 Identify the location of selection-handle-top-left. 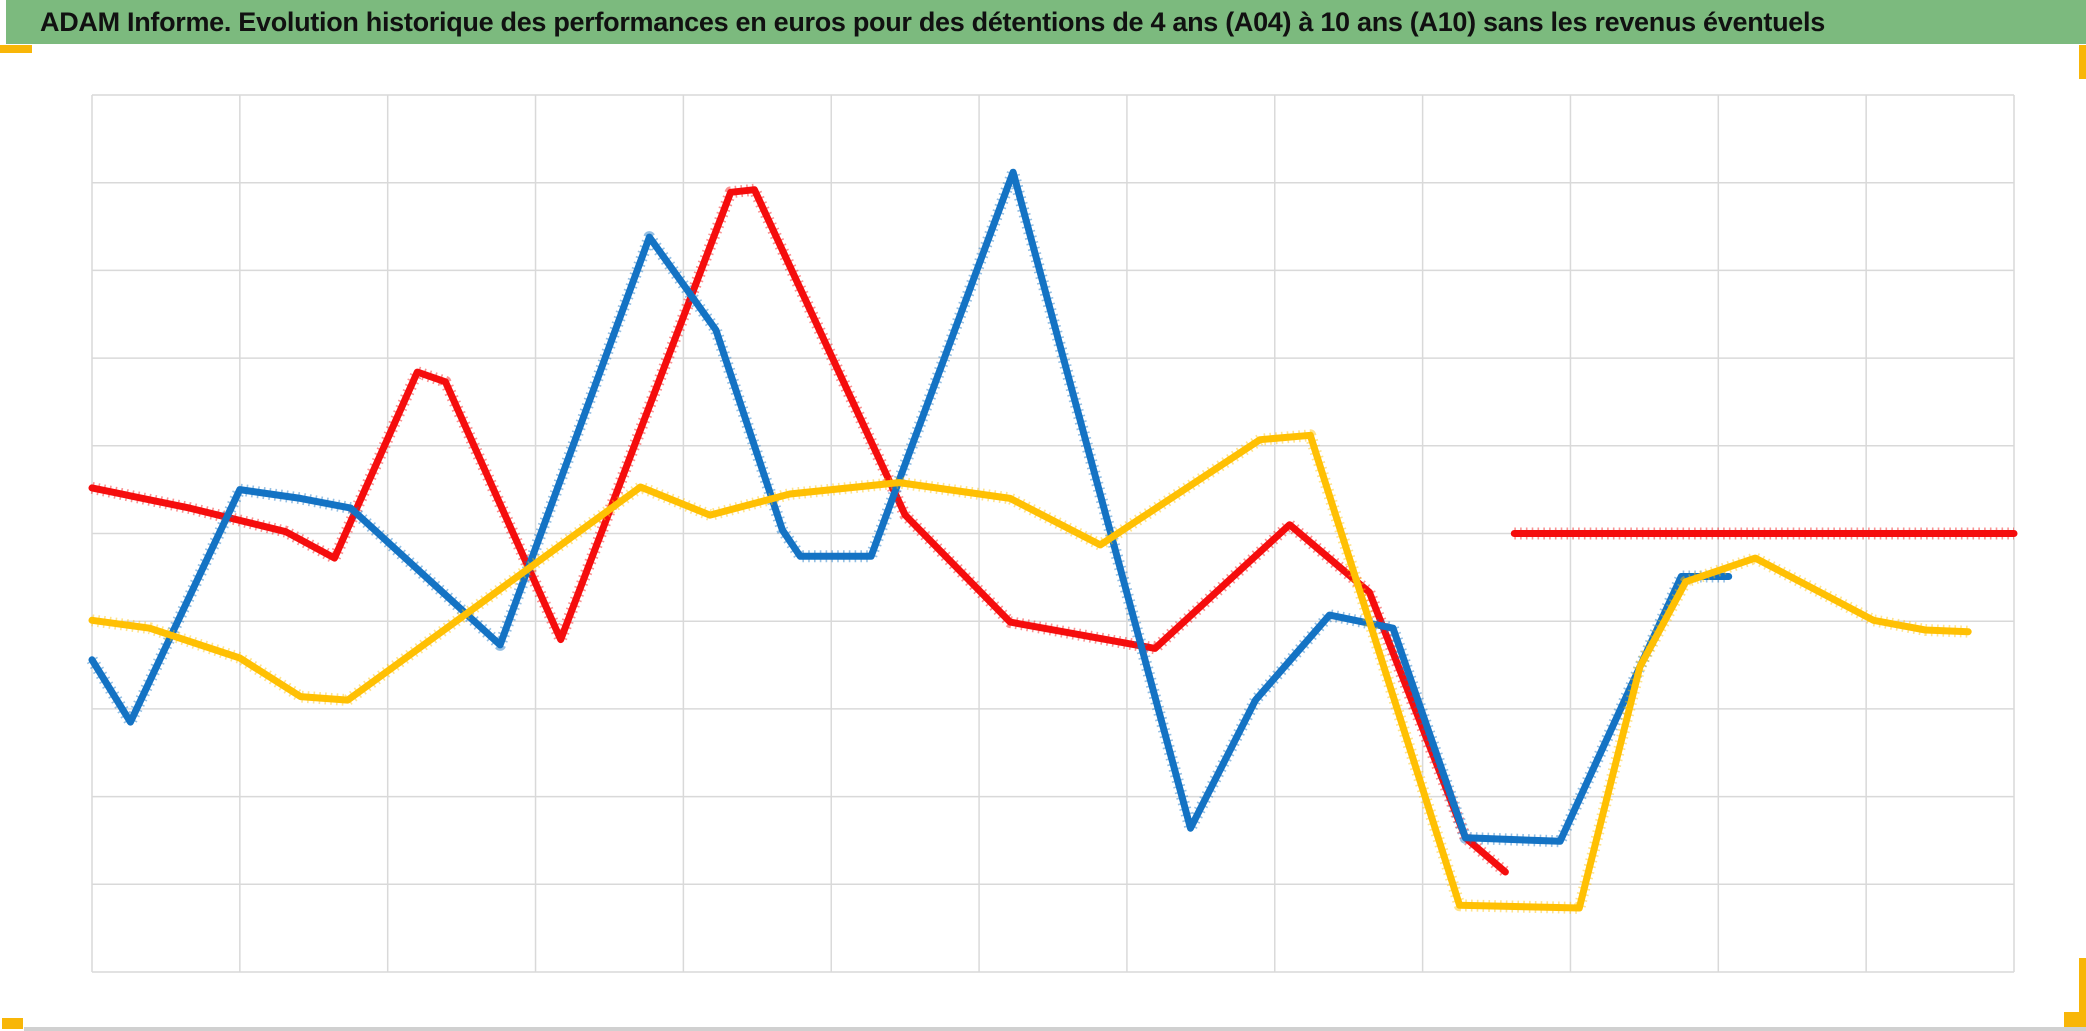
(16, 49).